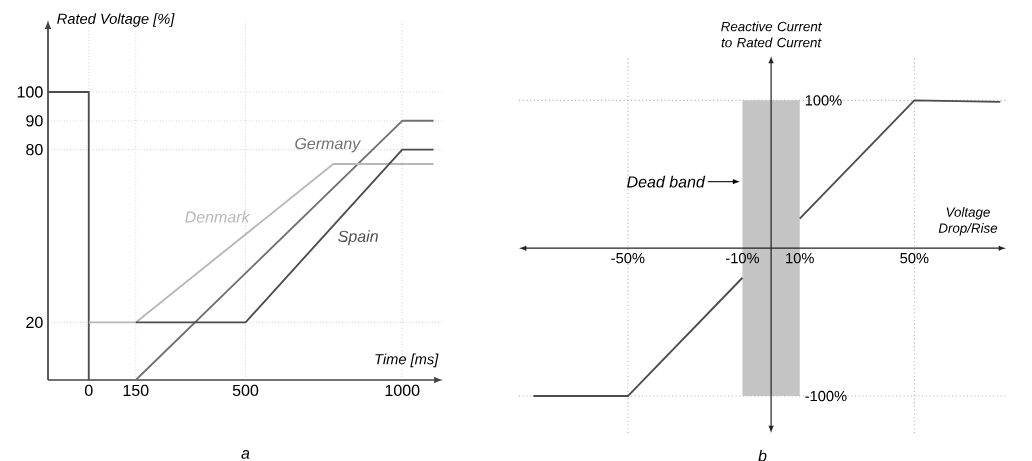 This screenshot has height=461, width=1032. I want to click on x-tick-label: 150, so click(136, 390).